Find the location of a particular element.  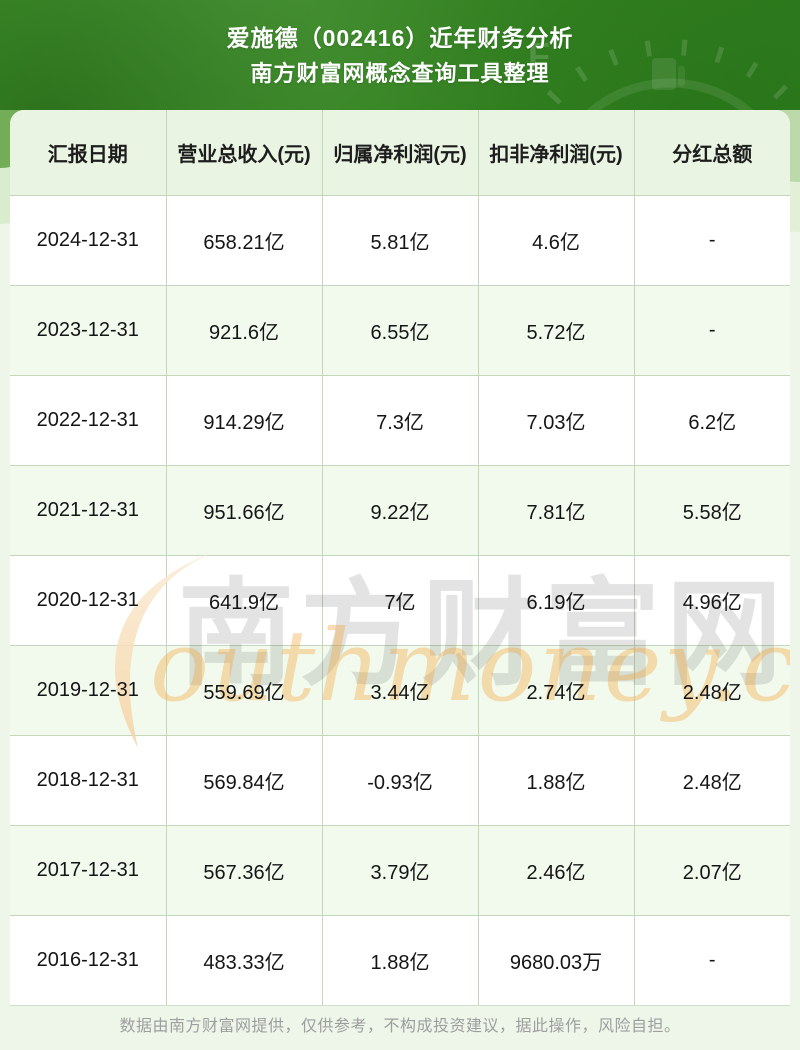

column-header: 归属净利润(元) is located at coordinates (400, 153).